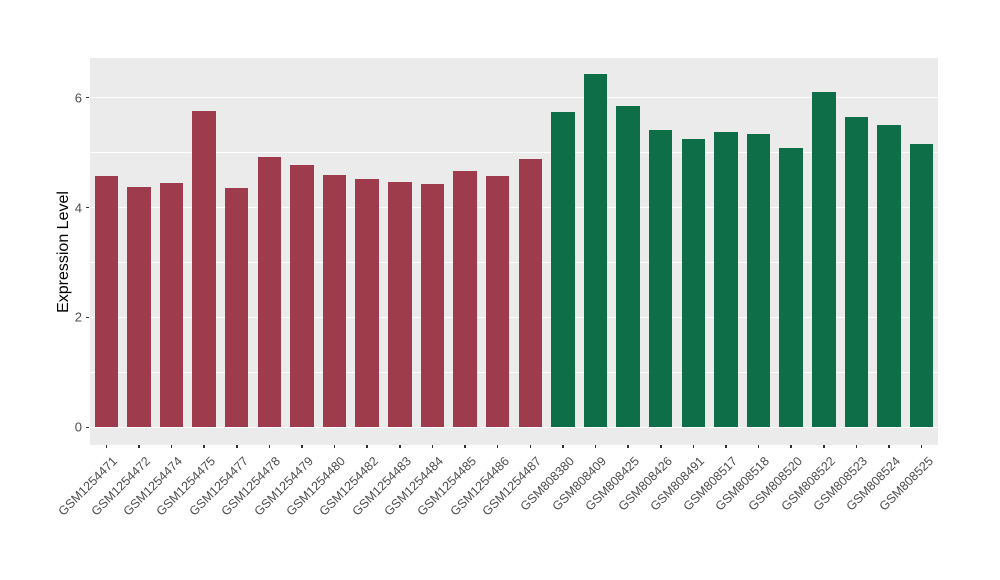  I want to click on y-tick-label: 2, so click(78, 317).